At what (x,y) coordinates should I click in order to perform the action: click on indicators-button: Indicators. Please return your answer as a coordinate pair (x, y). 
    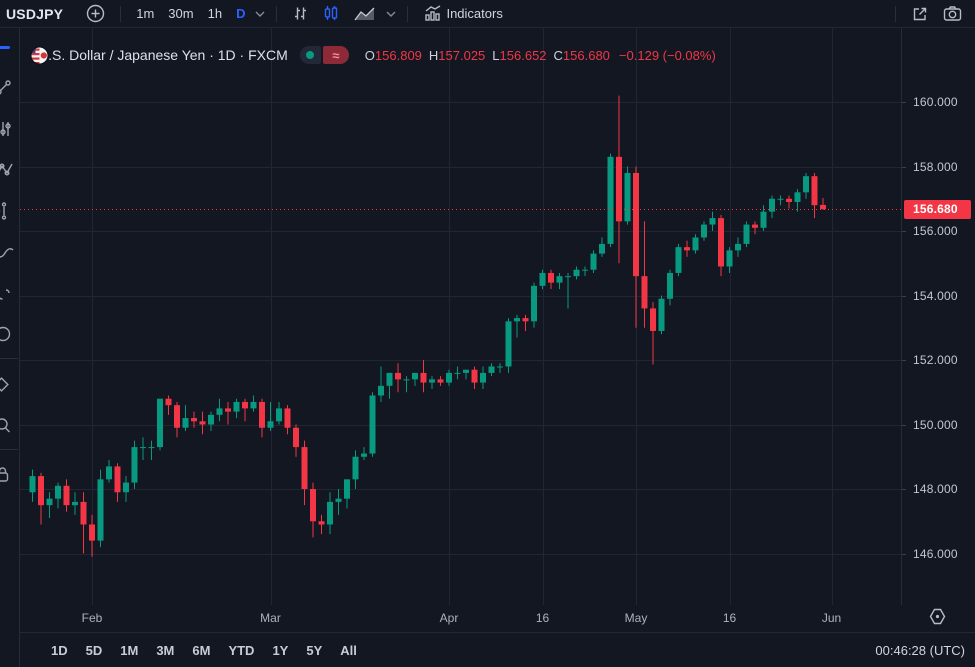
    Looking at the image, I should click on (462, 14).